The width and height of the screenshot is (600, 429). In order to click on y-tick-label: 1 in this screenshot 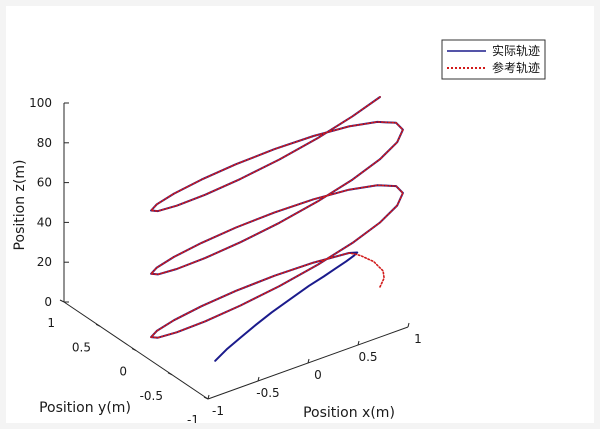, I will do `click(51, 323)`.